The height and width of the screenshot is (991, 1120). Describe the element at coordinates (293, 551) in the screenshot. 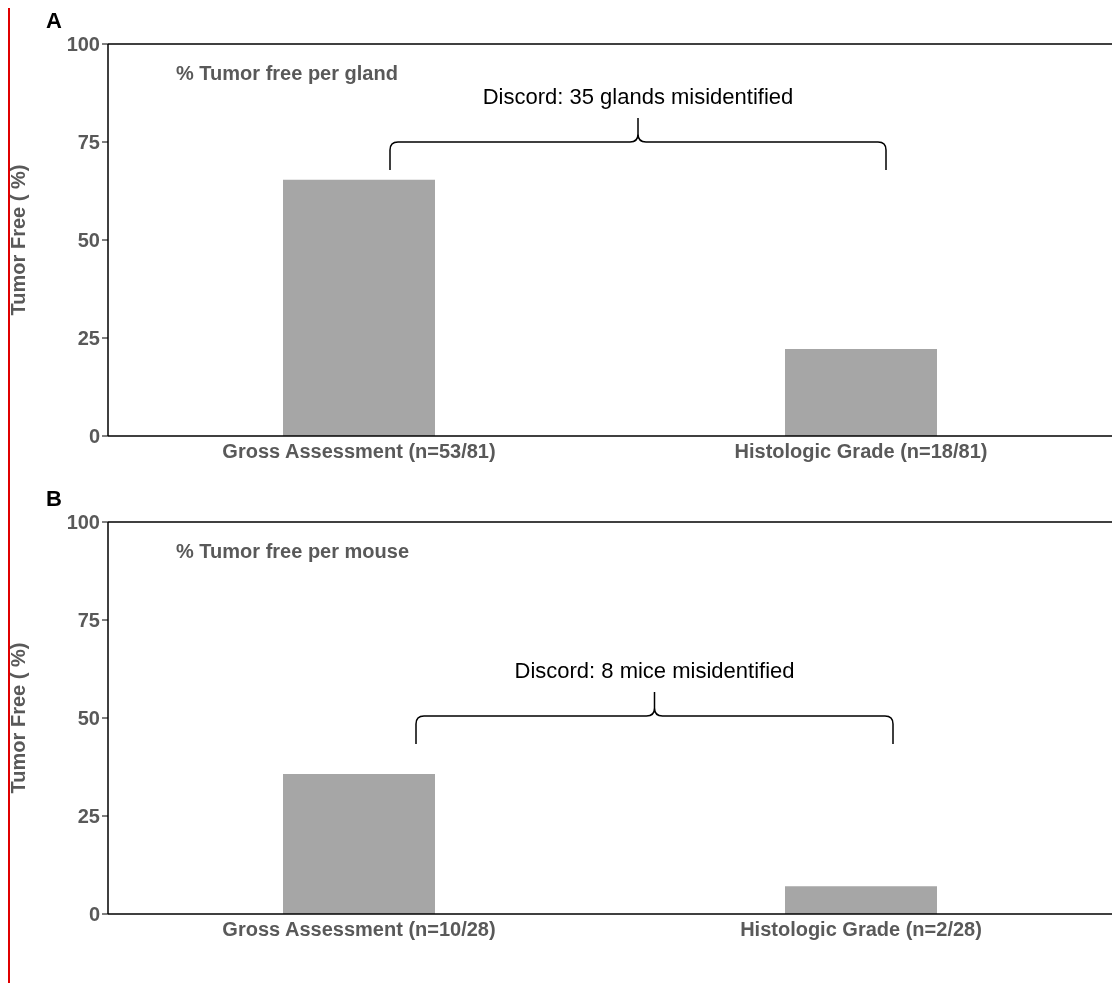

I see `text: % Tumor free per mouse` at that location.